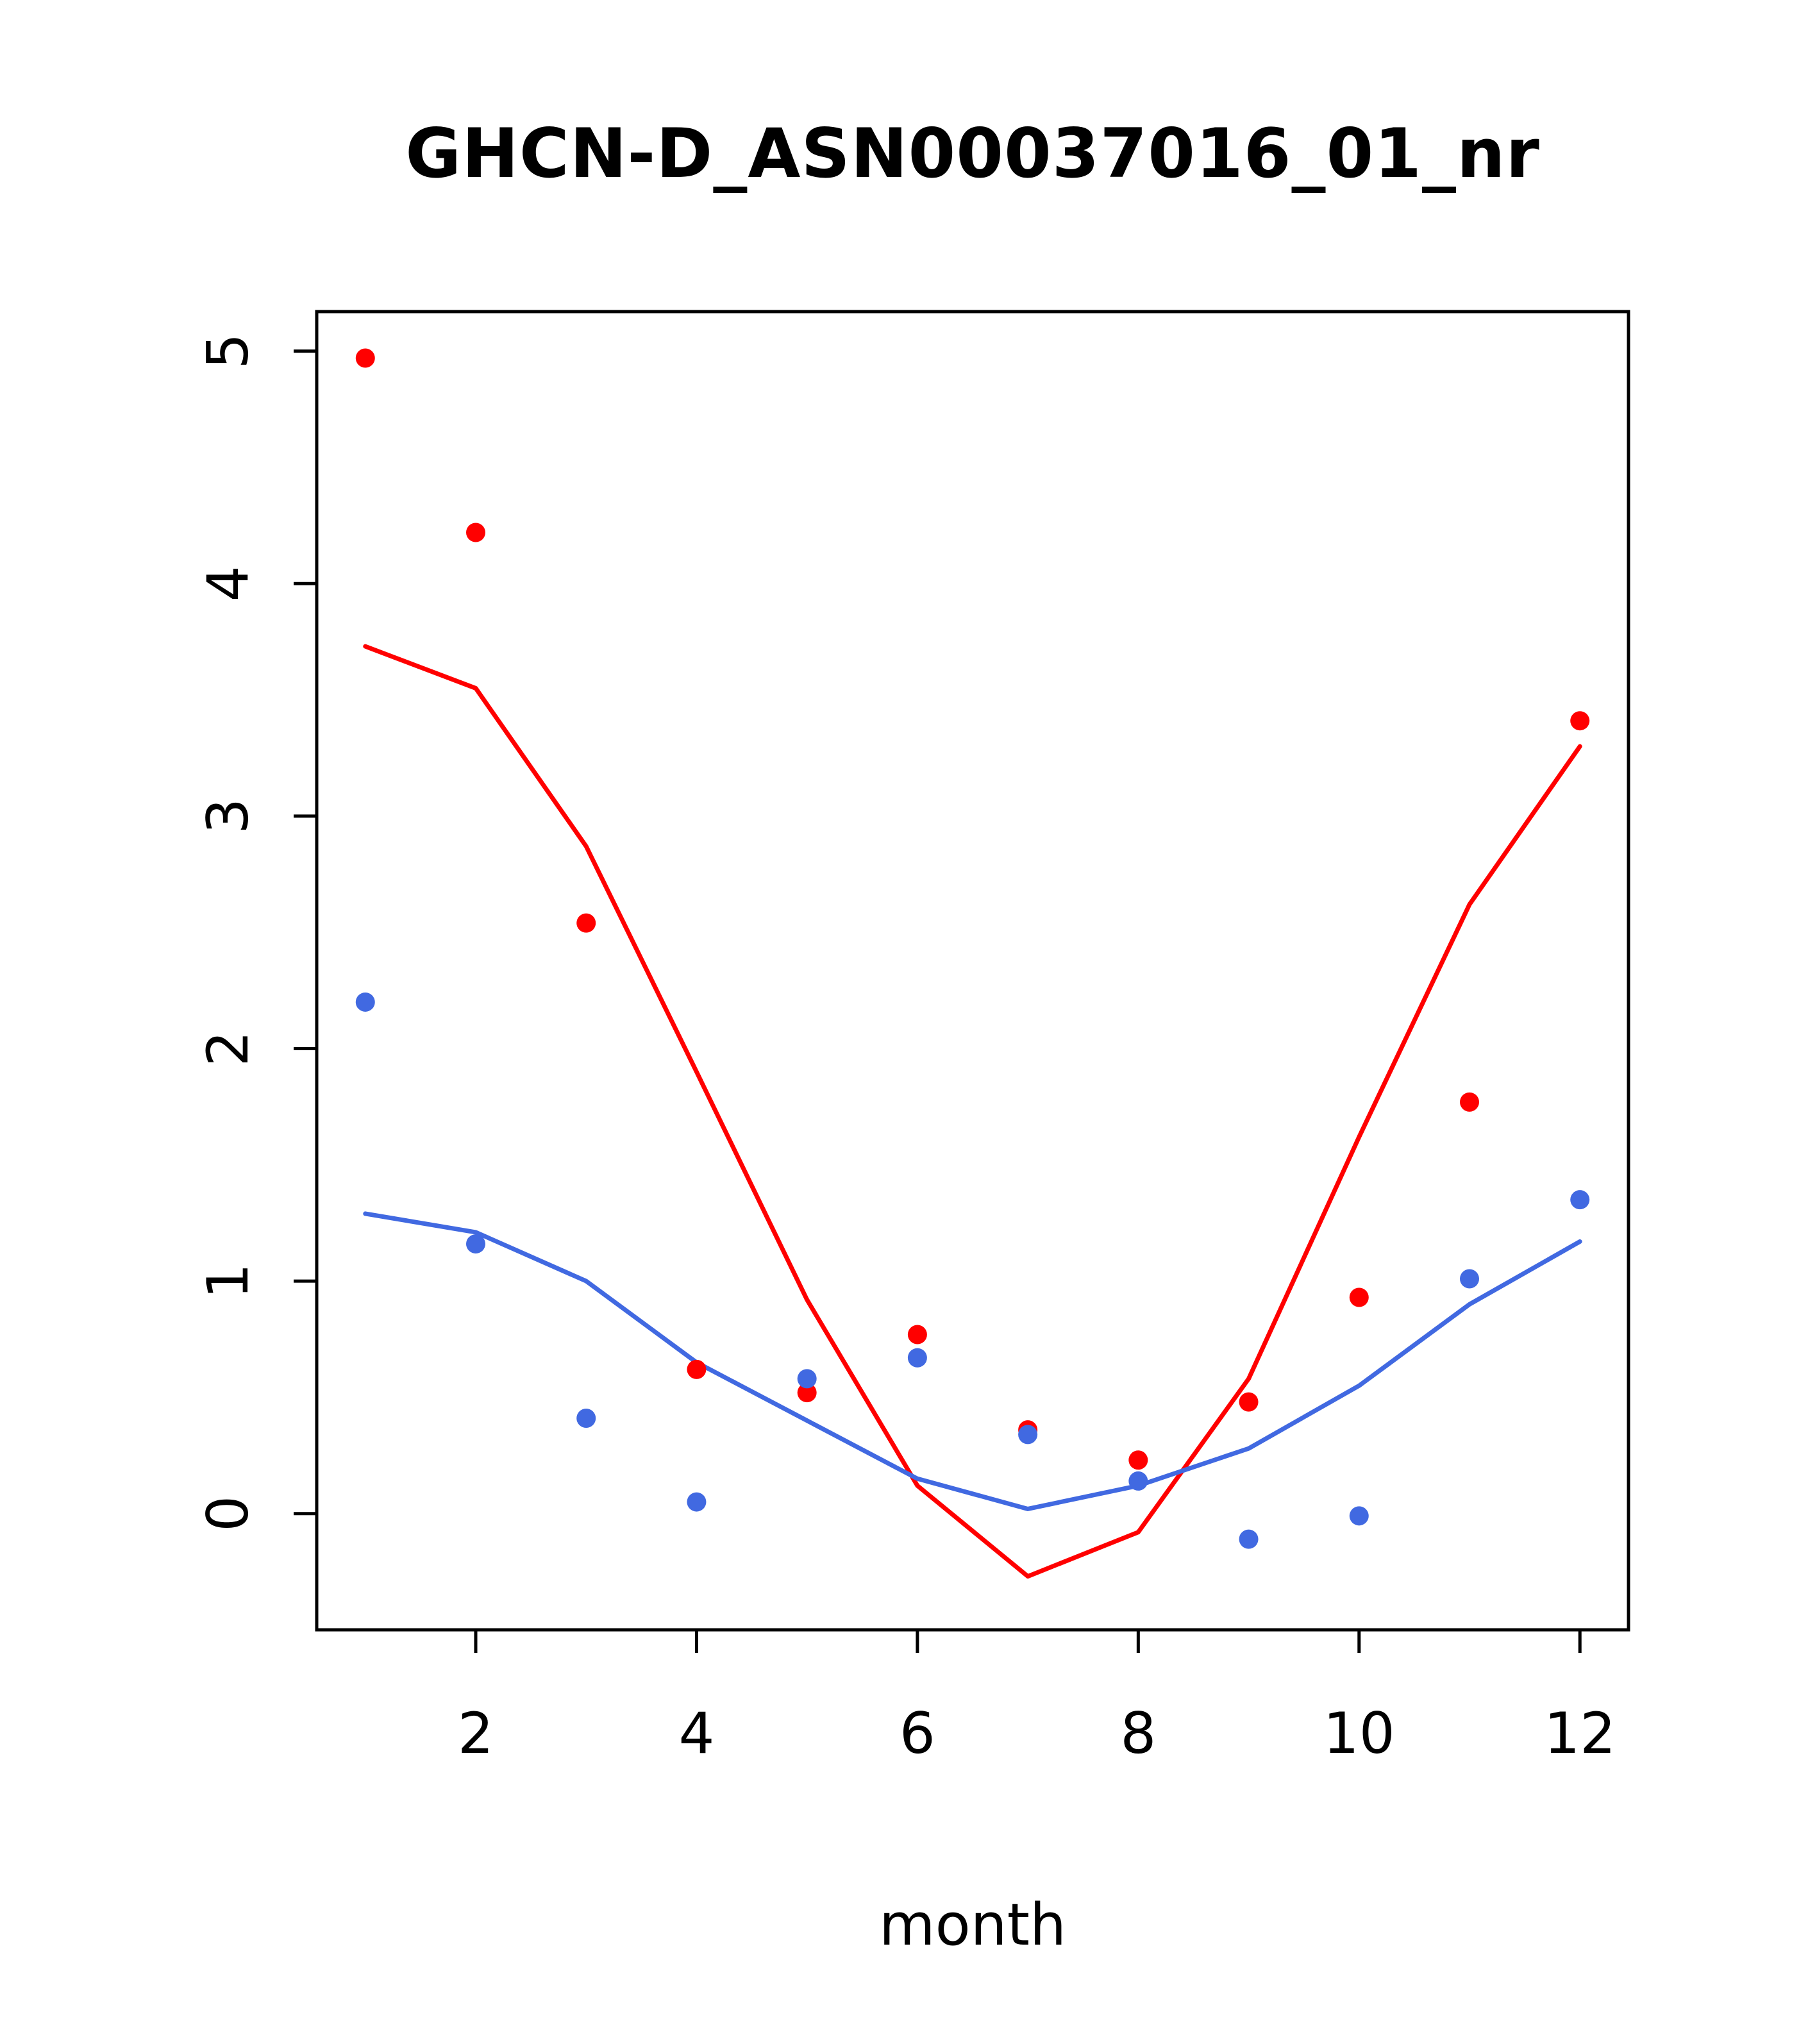  What do you see at coordinates (1138, 1733) in the screenshot?
I see `x-tick-label: 8` at bounding box center [1138, 1733].